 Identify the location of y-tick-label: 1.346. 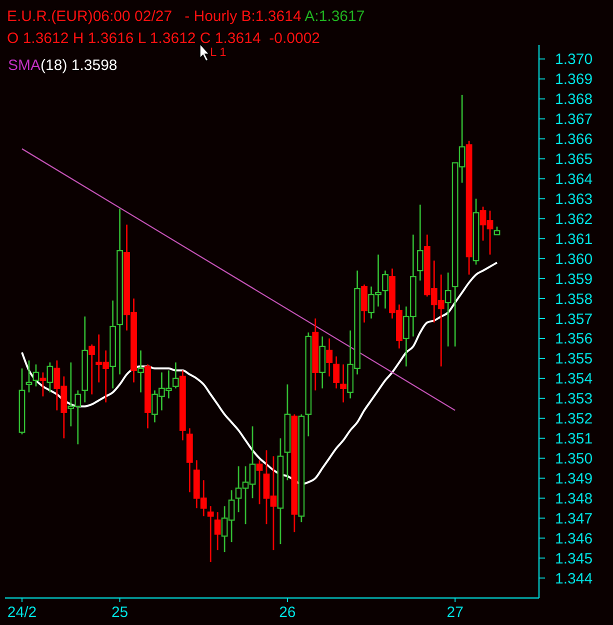
(574, 539).